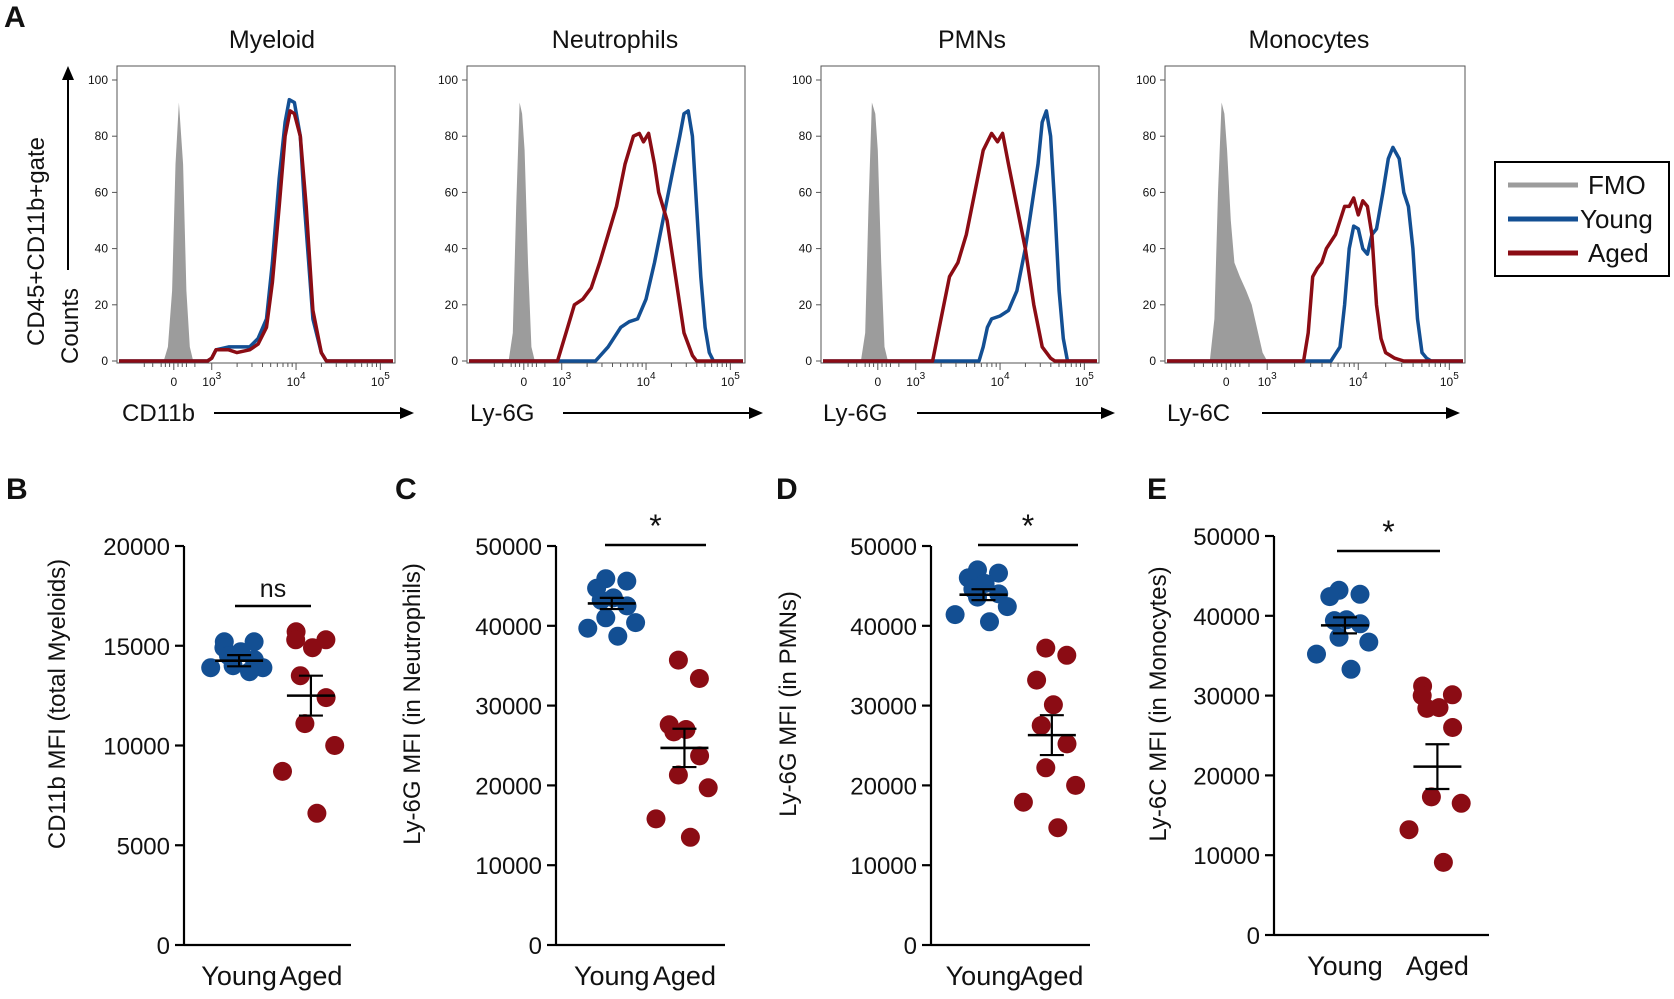 The width and height of the screenshot is (1674, 999). I want to click on dotplot-y-tick-label: 5000, so click(143, 846).